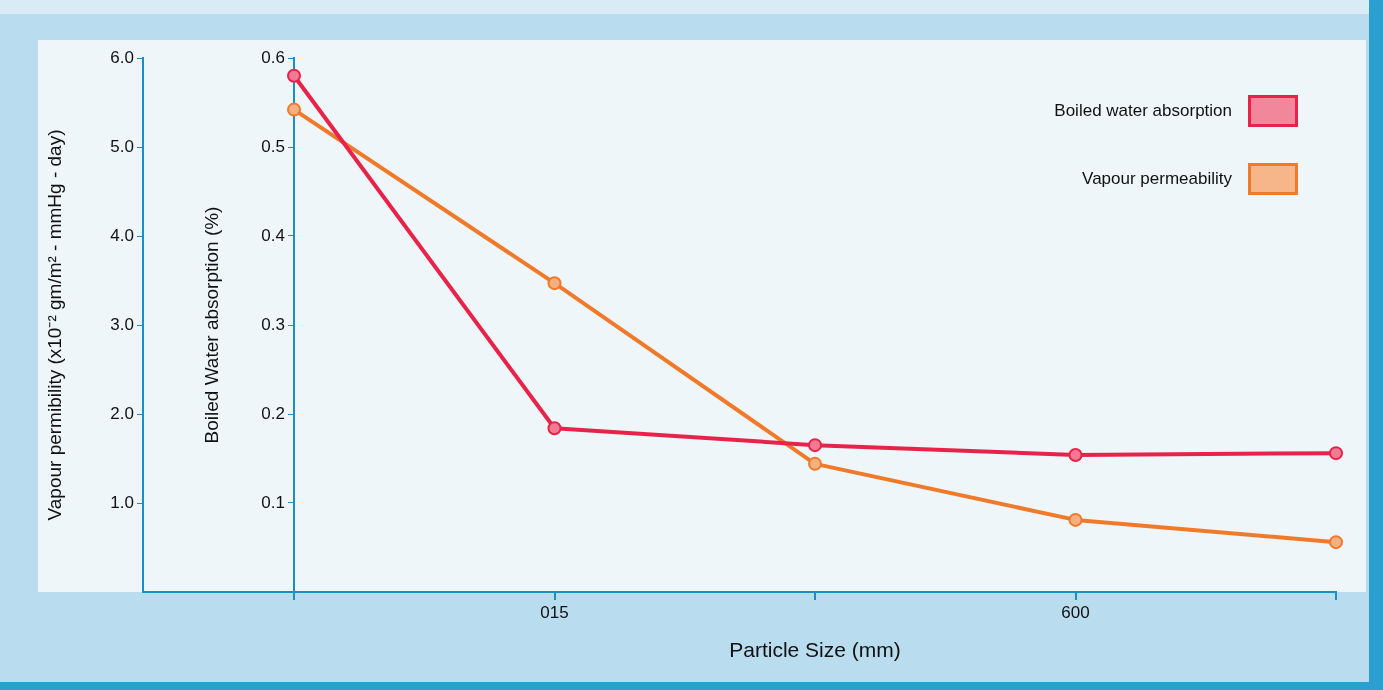 This screenshot has width=1383, height=690. I want to click on y-tick-label: 4.0, so click(122, 235).